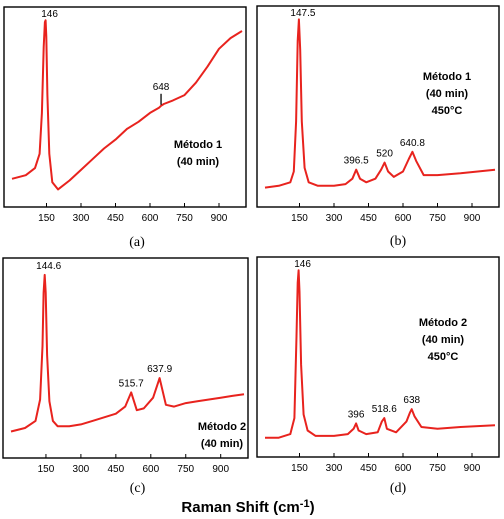 The width and height of the screenshot is (504, 519). I want to click on peak-label: 648, so click(161, 87).